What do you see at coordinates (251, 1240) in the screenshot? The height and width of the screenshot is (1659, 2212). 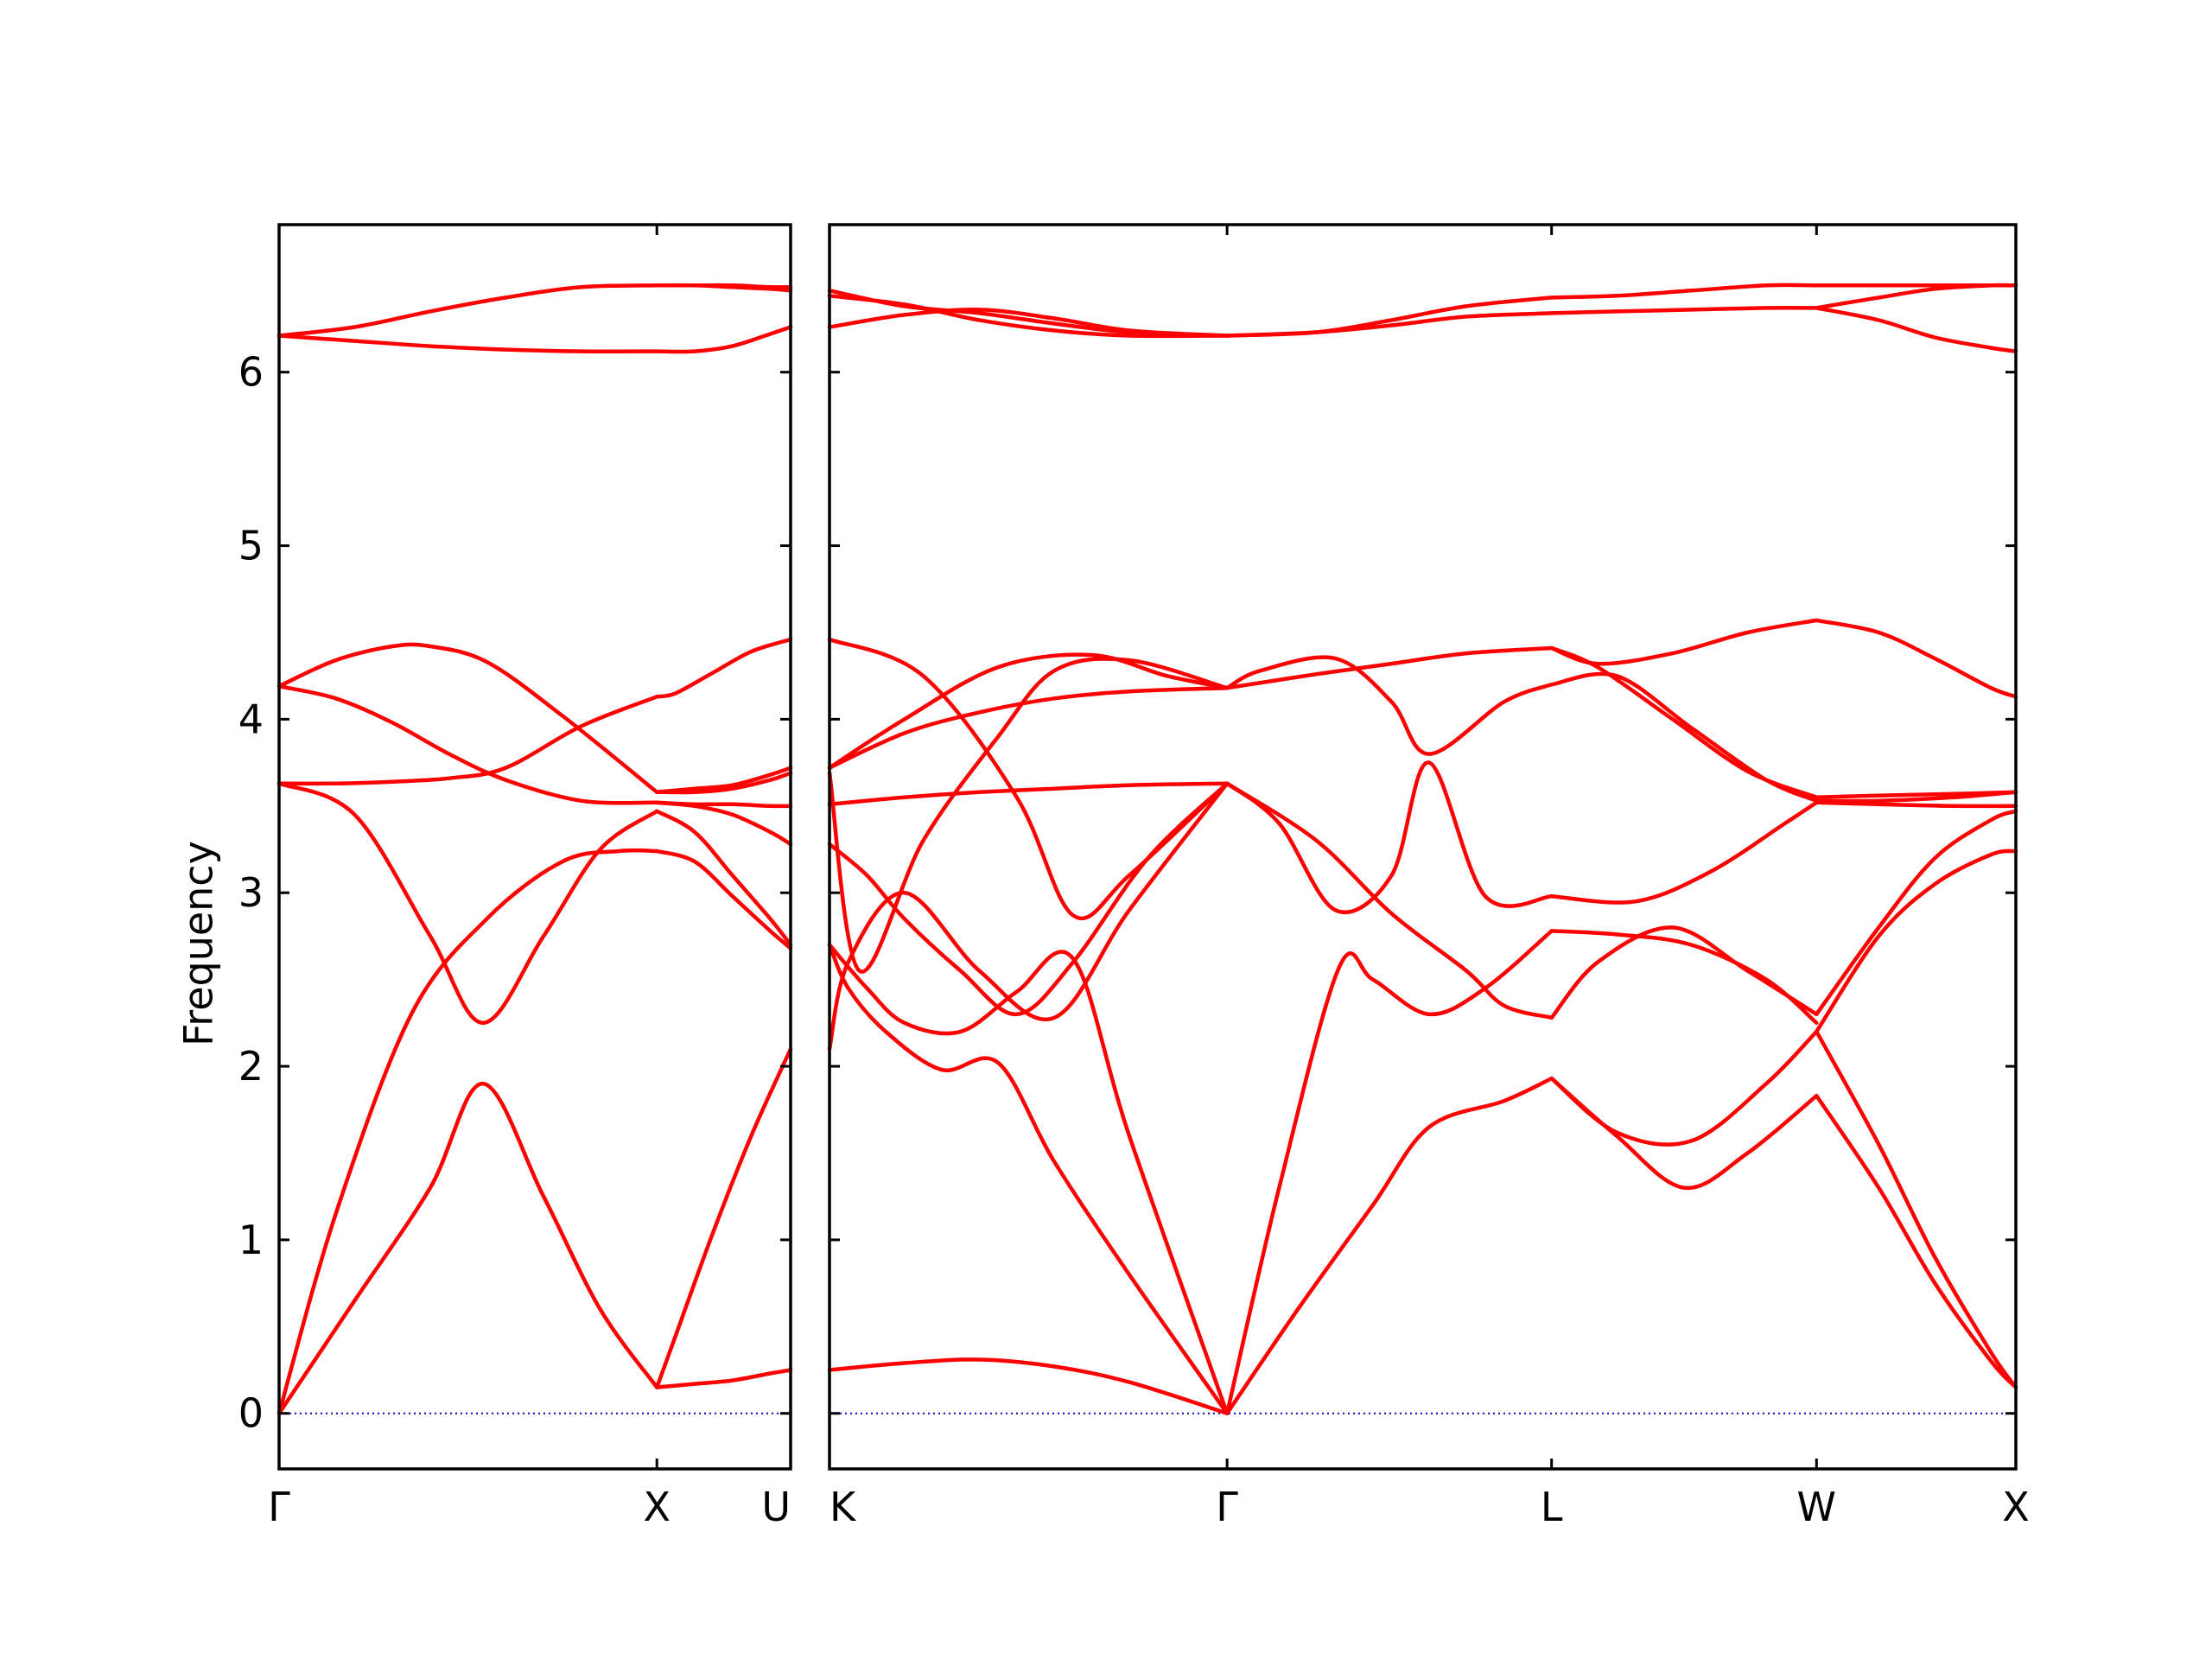 I see `y-tick-label: 1` at bounding box center [251, 1240].